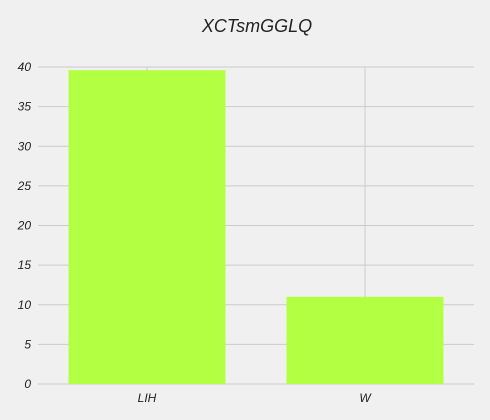  I want to click on chart-title: XCTsmGGLQ, so click(256, 26).